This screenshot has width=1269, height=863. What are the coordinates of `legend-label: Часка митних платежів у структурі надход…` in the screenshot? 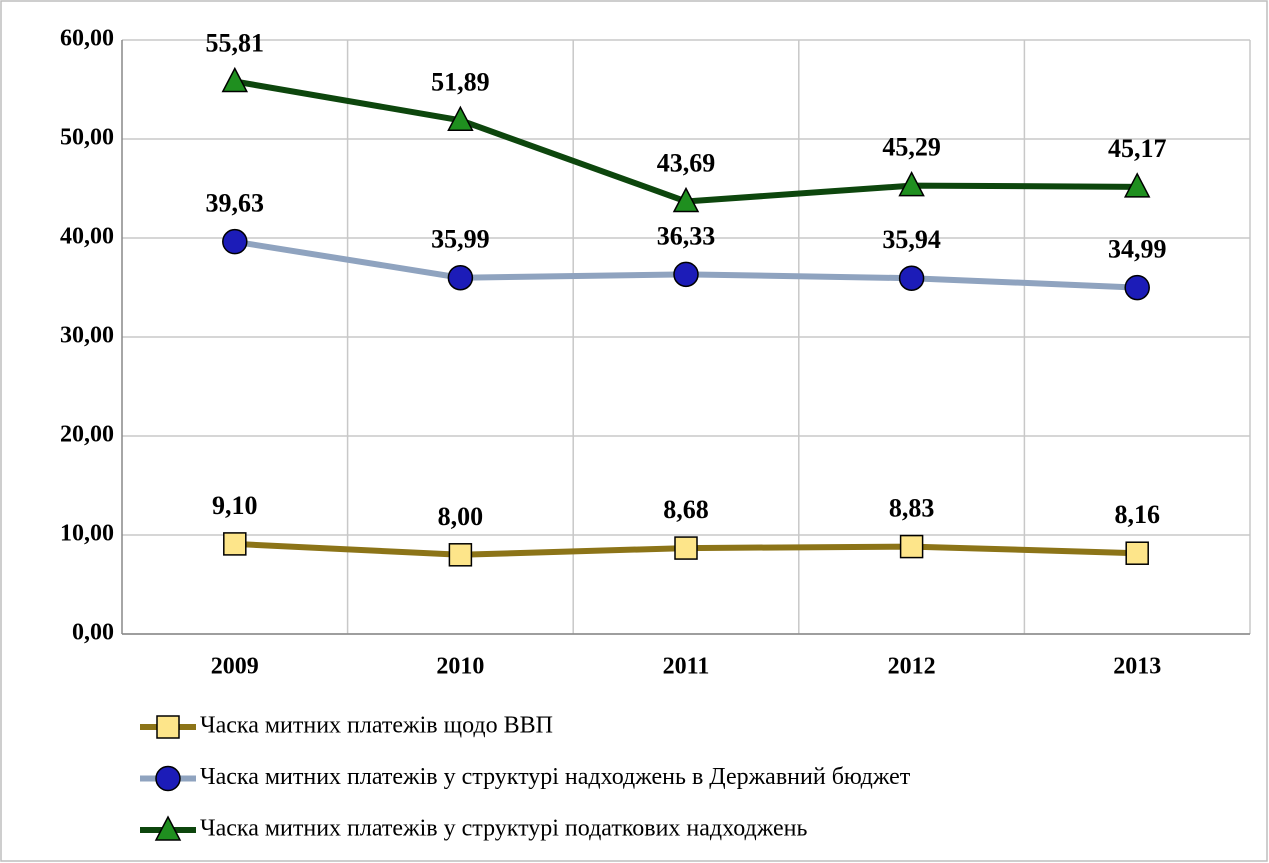 It's located at (555, 777).